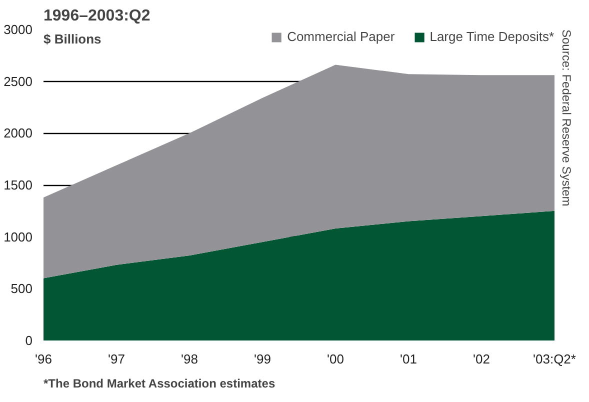  Describe the element at coordinates (73, 39) in the screenshot. I see `y-axis-title: $ Billions` at that location.